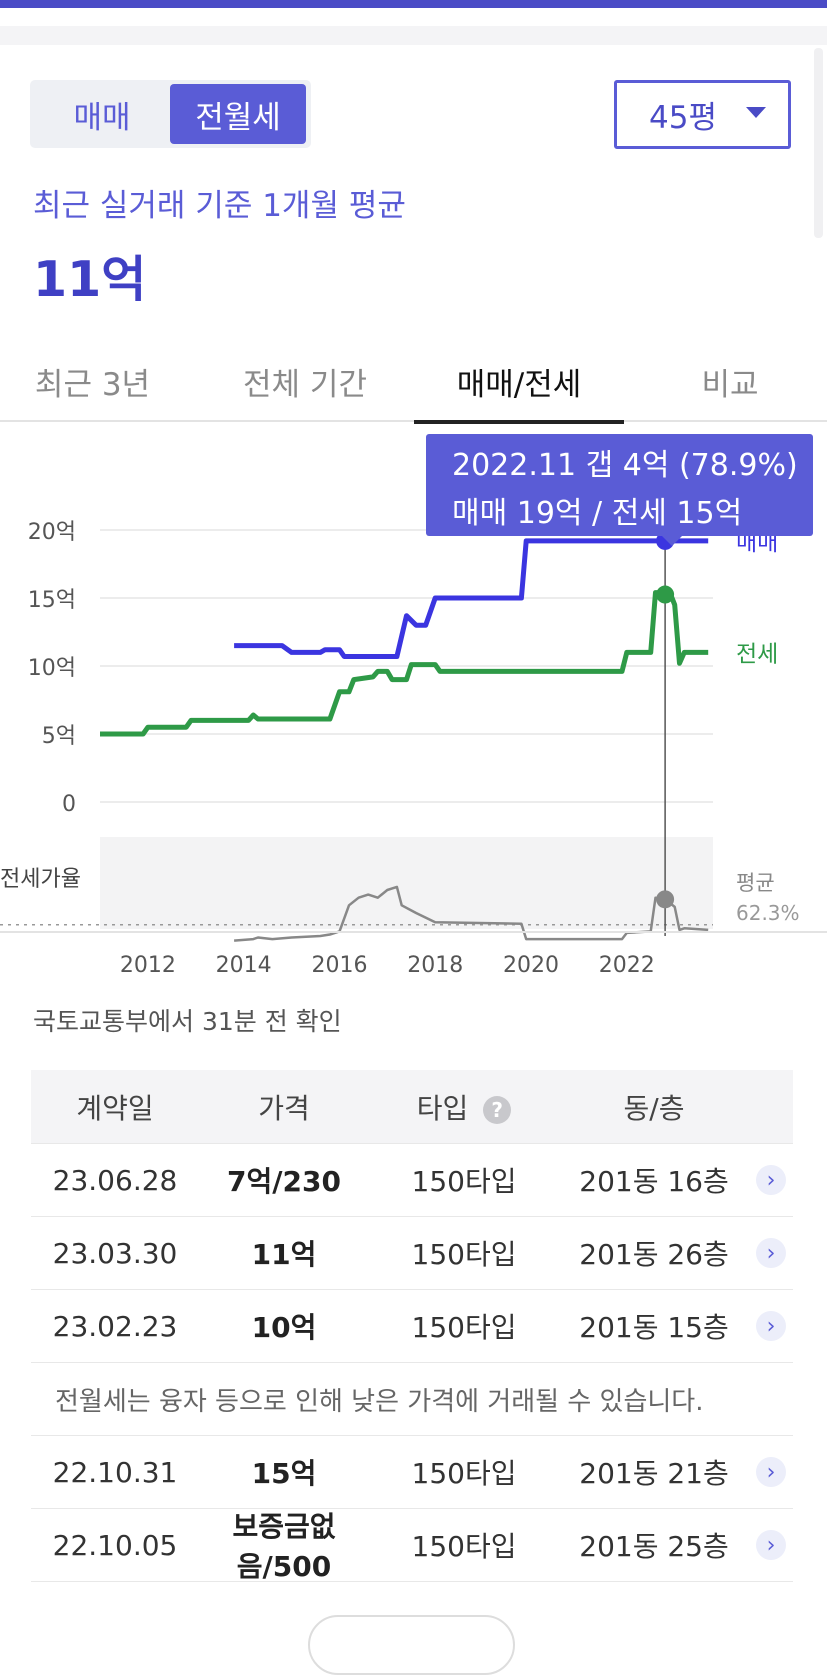  Describe the element at coordinates (654, 1327) in the screenshot. I see `row-floor: 201동 15층` at that location.